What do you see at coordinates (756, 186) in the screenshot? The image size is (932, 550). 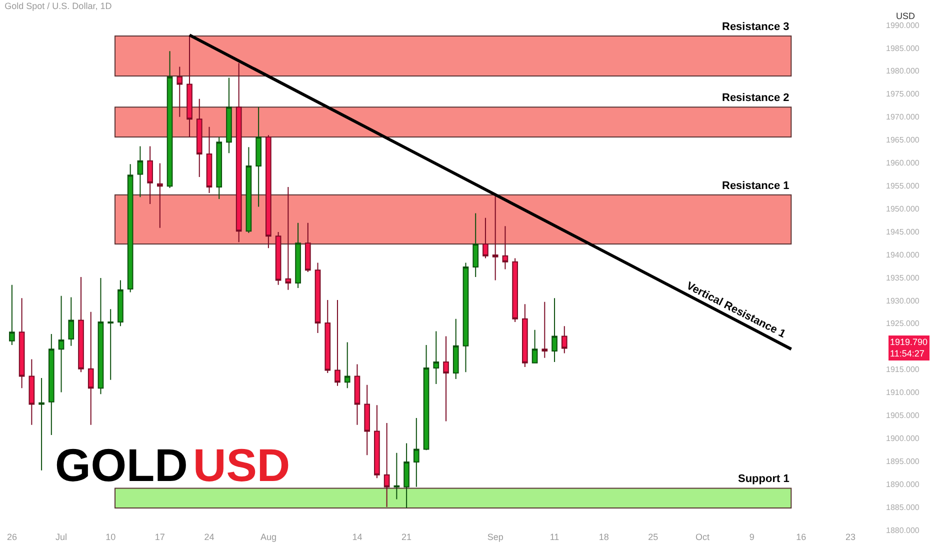 I see `band-label: Resistance 1` at bounding box center [756, 186].